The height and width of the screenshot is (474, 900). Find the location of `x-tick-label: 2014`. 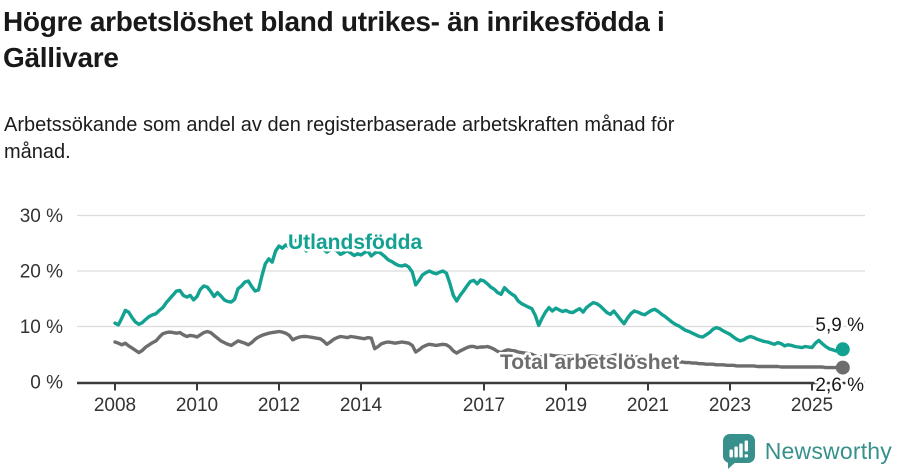

x-tick-label: 2014 is located at coordinates (361, 405).